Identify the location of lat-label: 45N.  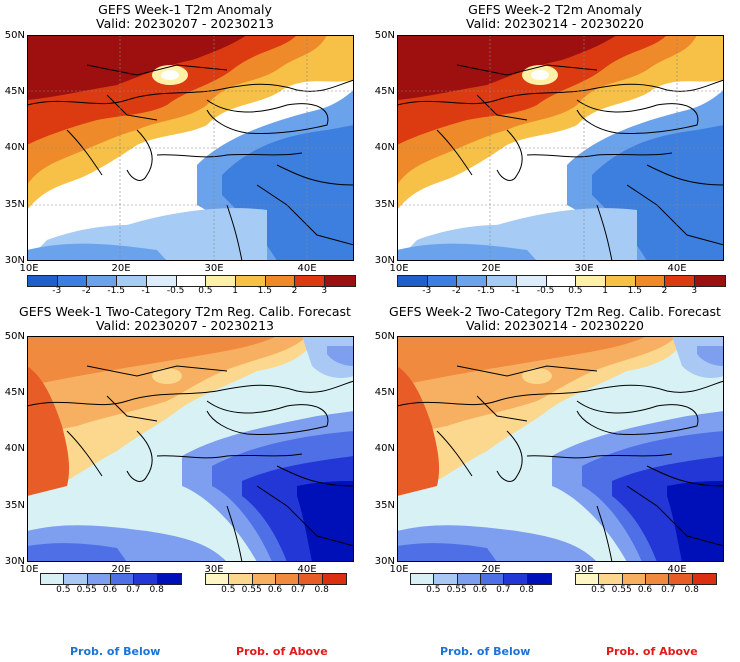
(384, 392).